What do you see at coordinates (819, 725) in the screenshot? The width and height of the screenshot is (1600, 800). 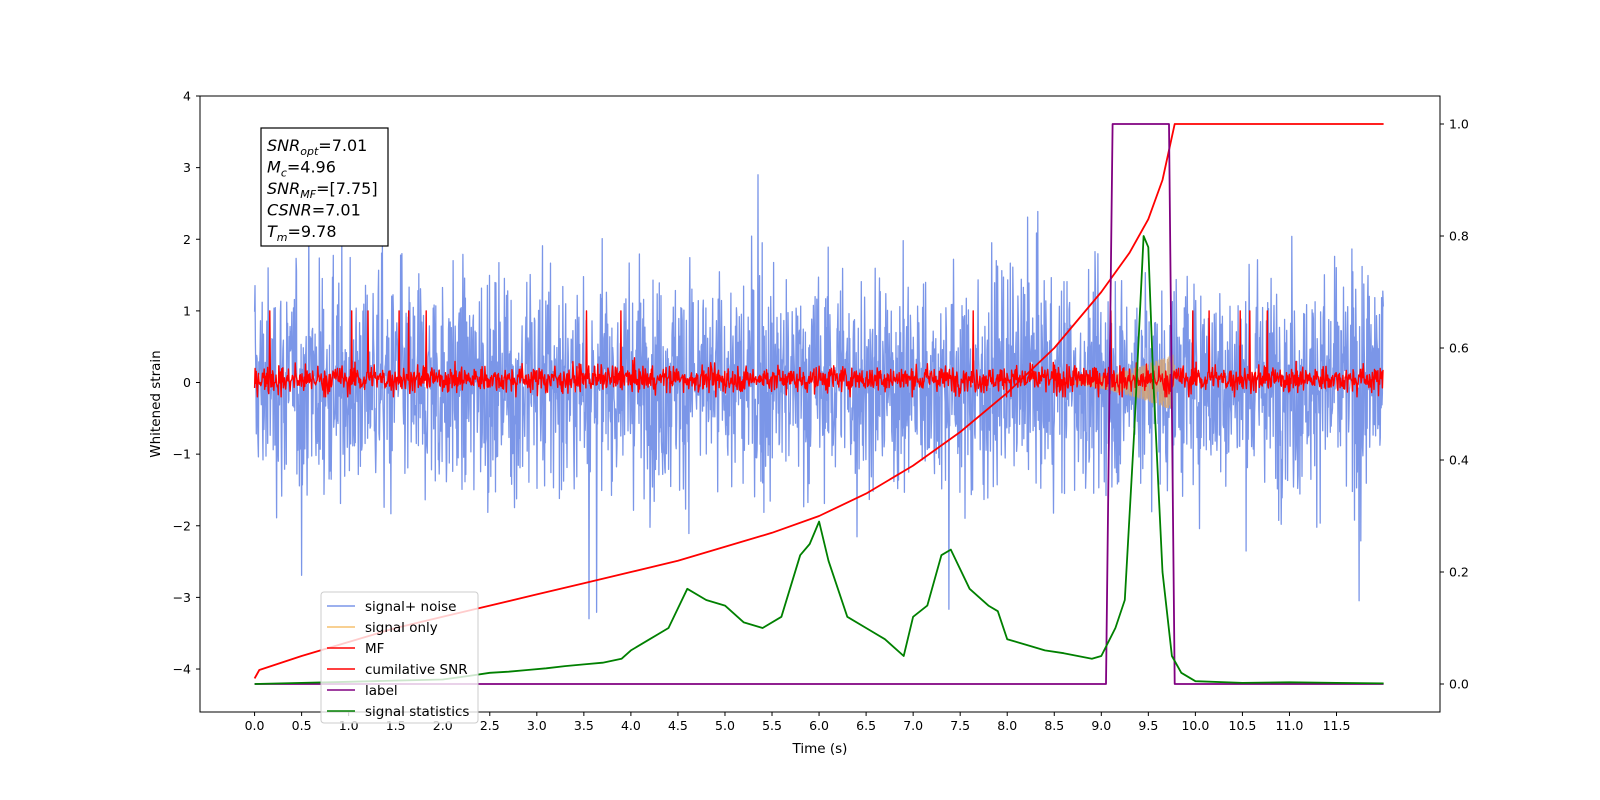 I see `x-tick-label: 6.0` at bounding box center [819, 725].